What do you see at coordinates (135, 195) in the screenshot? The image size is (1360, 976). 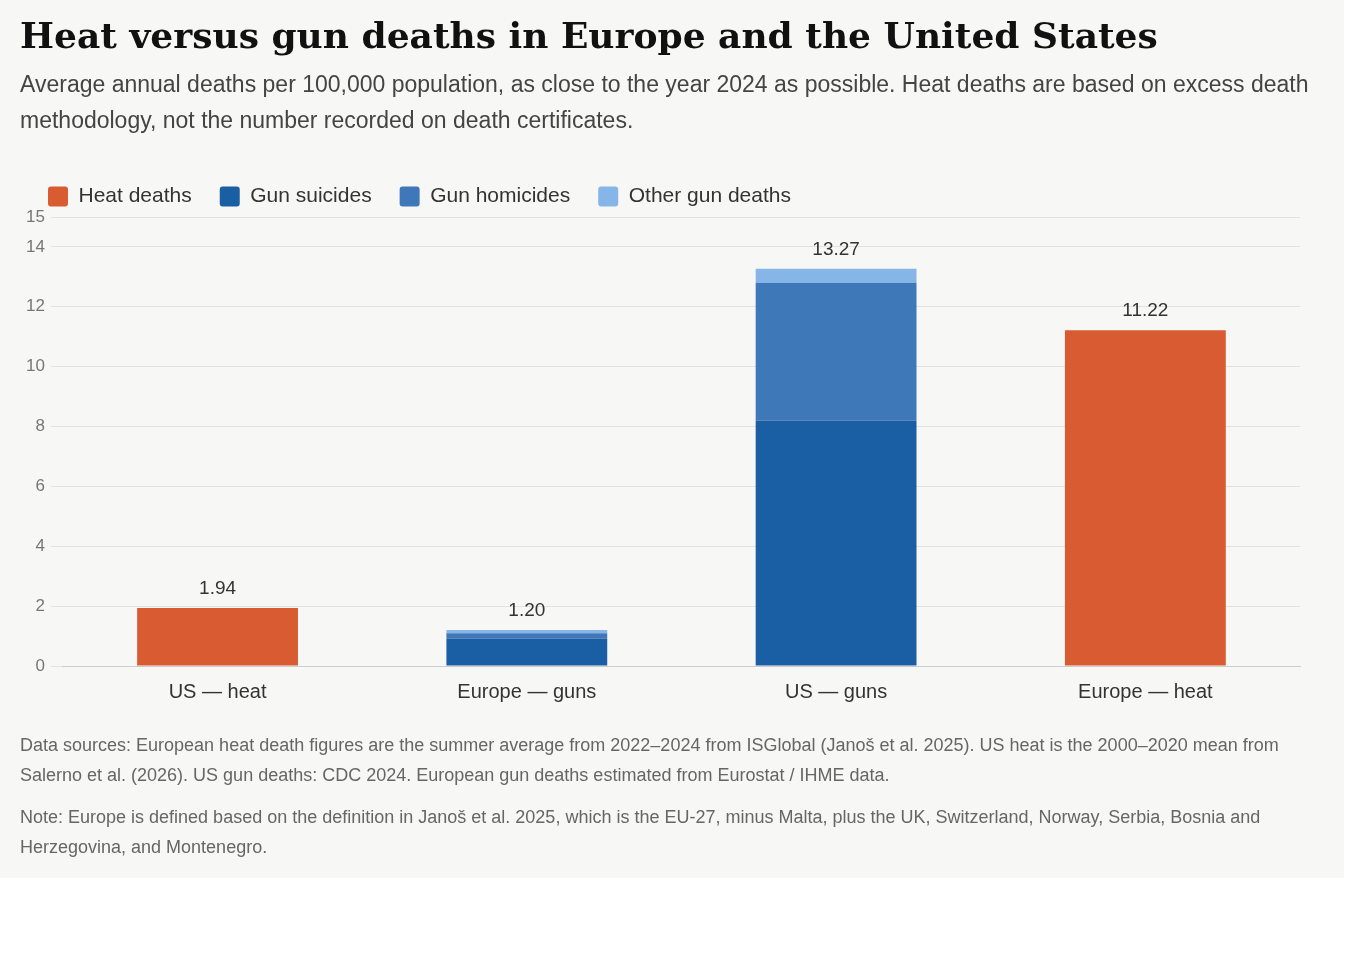 I see `legend-label: Heat deaths` at bounding box center [135, 195].